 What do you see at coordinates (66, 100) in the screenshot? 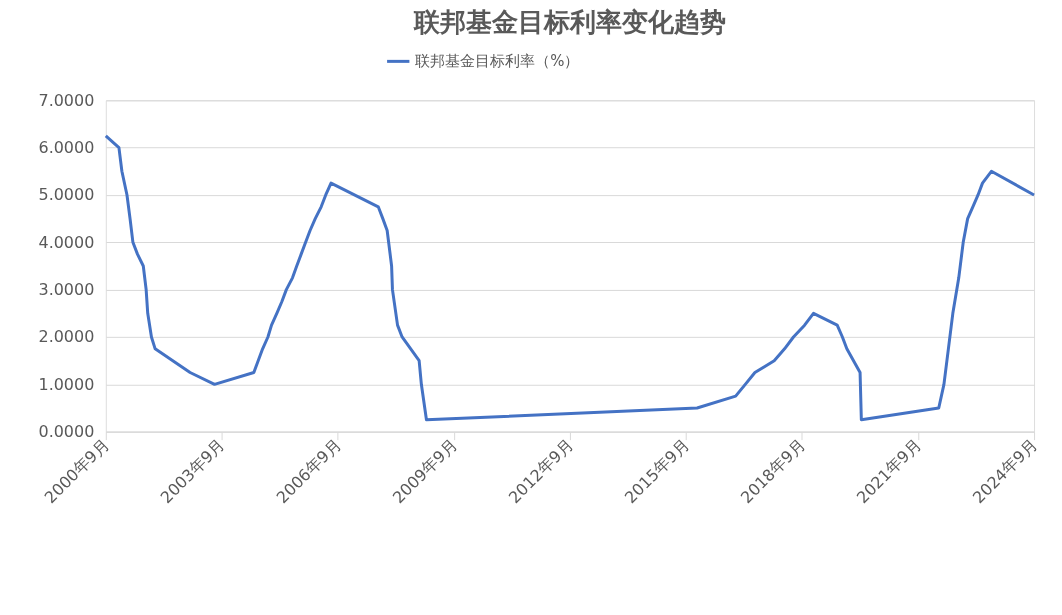
I see `y-tick-label: 7.0000` at bounding box center [66, 100].